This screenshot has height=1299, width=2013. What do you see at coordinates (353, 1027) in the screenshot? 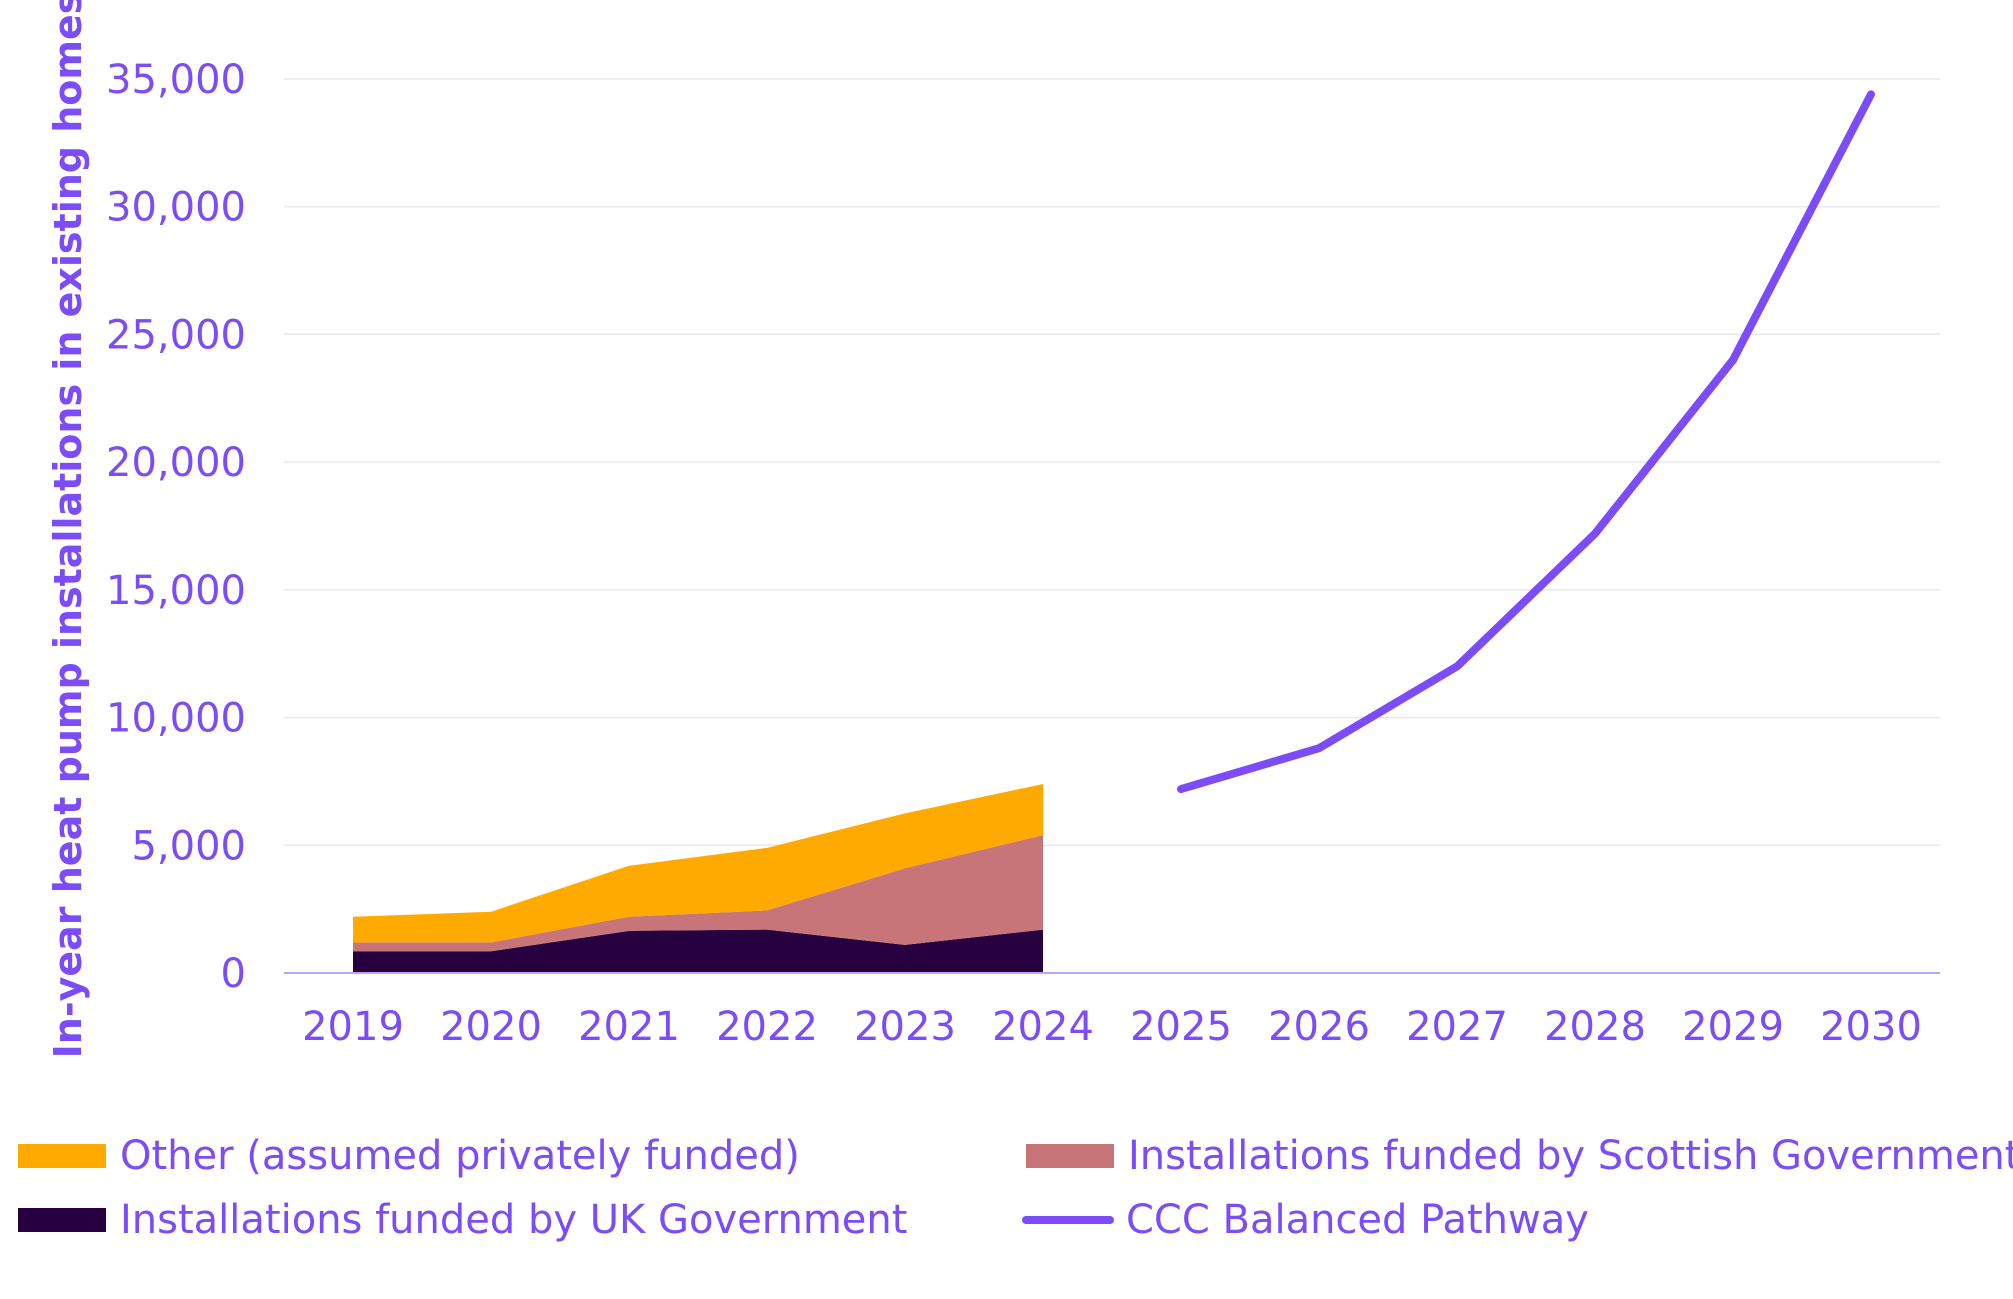
I see `x-tick-label: 2019` at bounding box center [353, 1027].